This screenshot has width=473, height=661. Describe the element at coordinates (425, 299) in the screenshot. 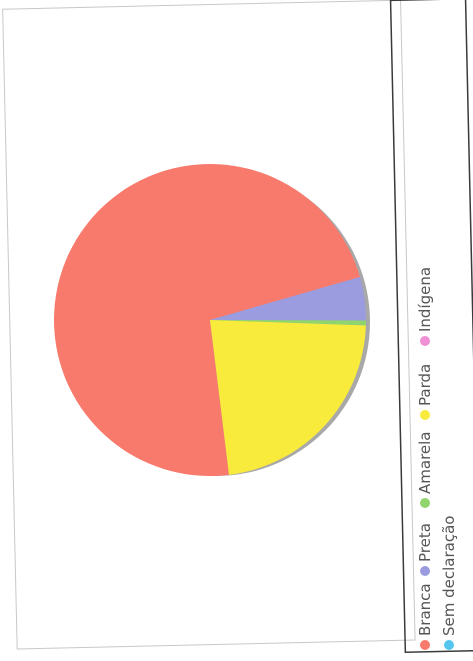

I see `legend-label-indígena: Indígena` at that location.